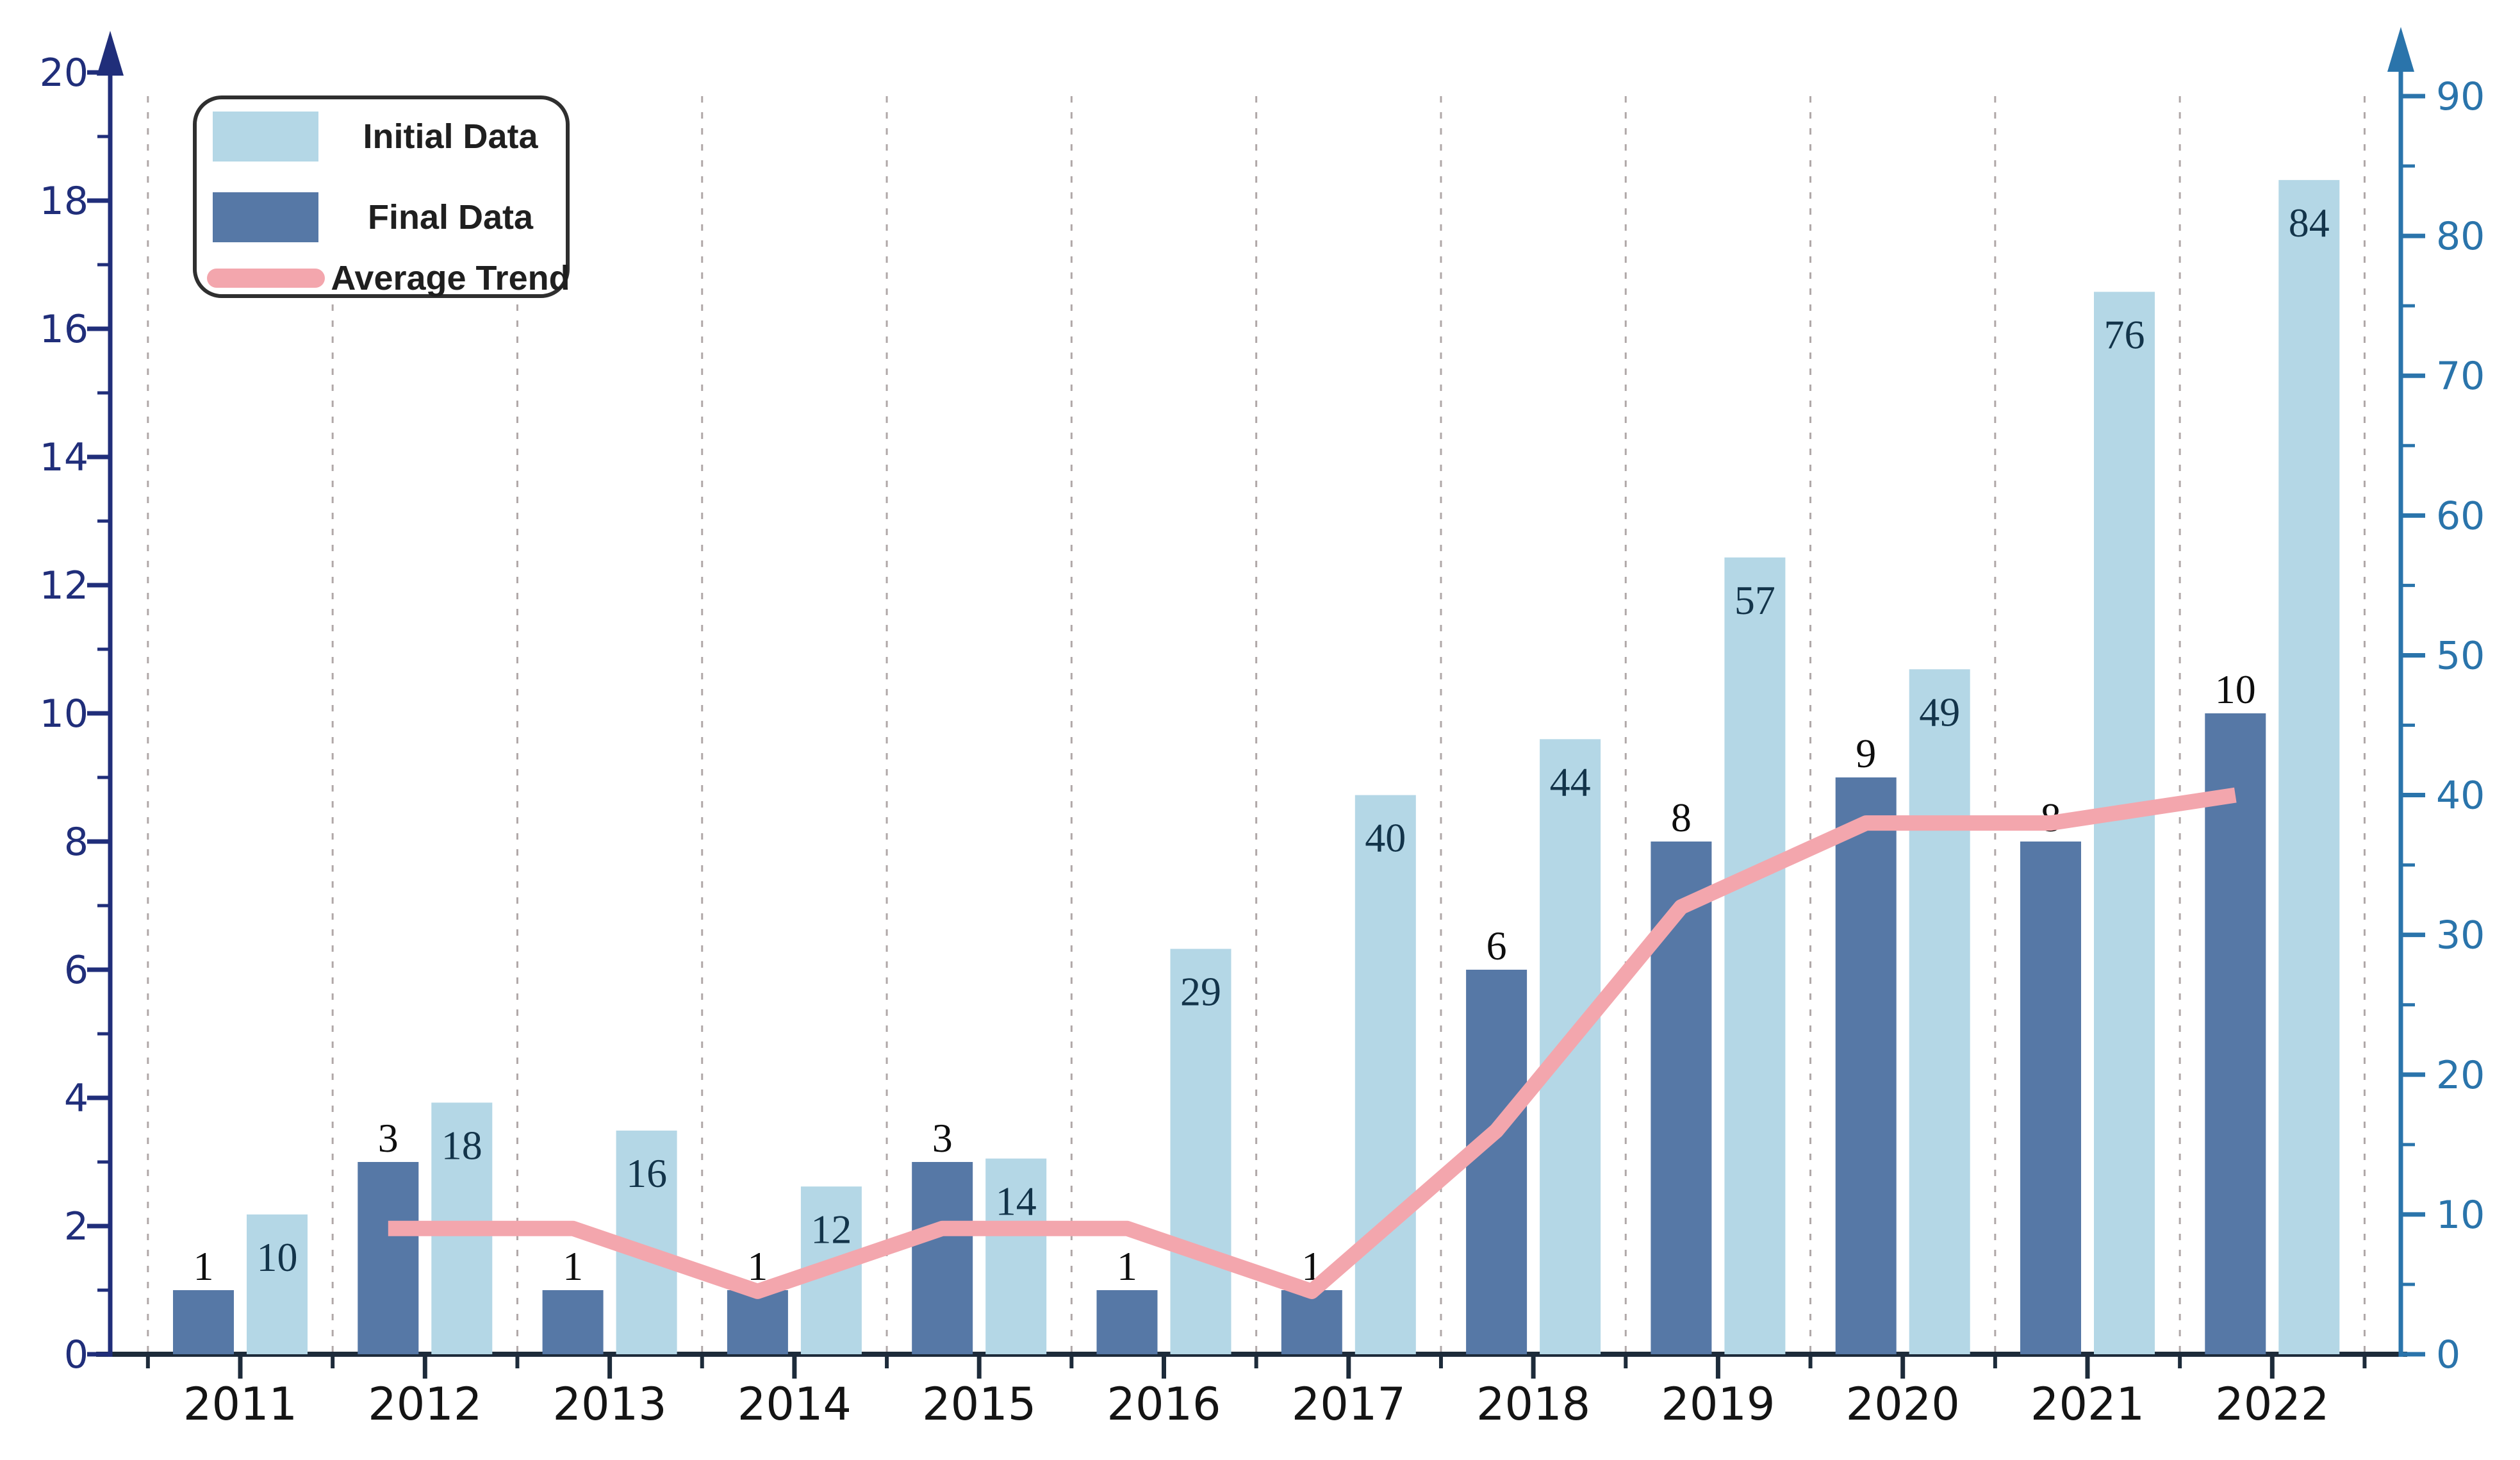  Describe the element at coordinates (794, 1404) in the screenshot. I see `x-tick-label-2014: 2014` at that location.